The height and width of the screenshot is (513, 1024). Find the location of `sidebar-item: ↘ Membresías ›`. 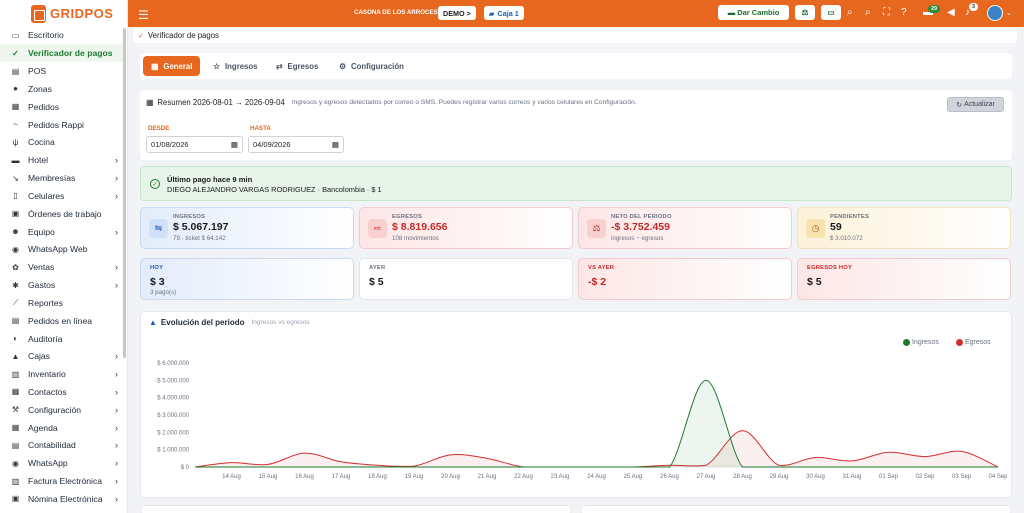

sidebar-item: ↘ Membresías › is located at coordinates (63, 178).